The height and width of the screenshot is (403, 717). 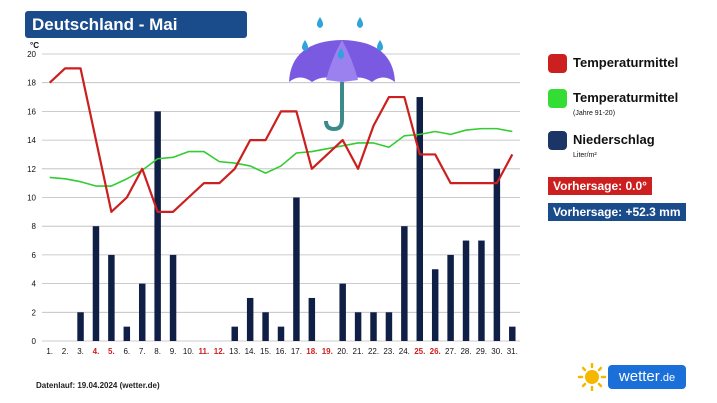 What do you see at coordinates (557, 63) in the screenshot?
I see `legend-swatch-temperature` at bounding box center [557, 63].